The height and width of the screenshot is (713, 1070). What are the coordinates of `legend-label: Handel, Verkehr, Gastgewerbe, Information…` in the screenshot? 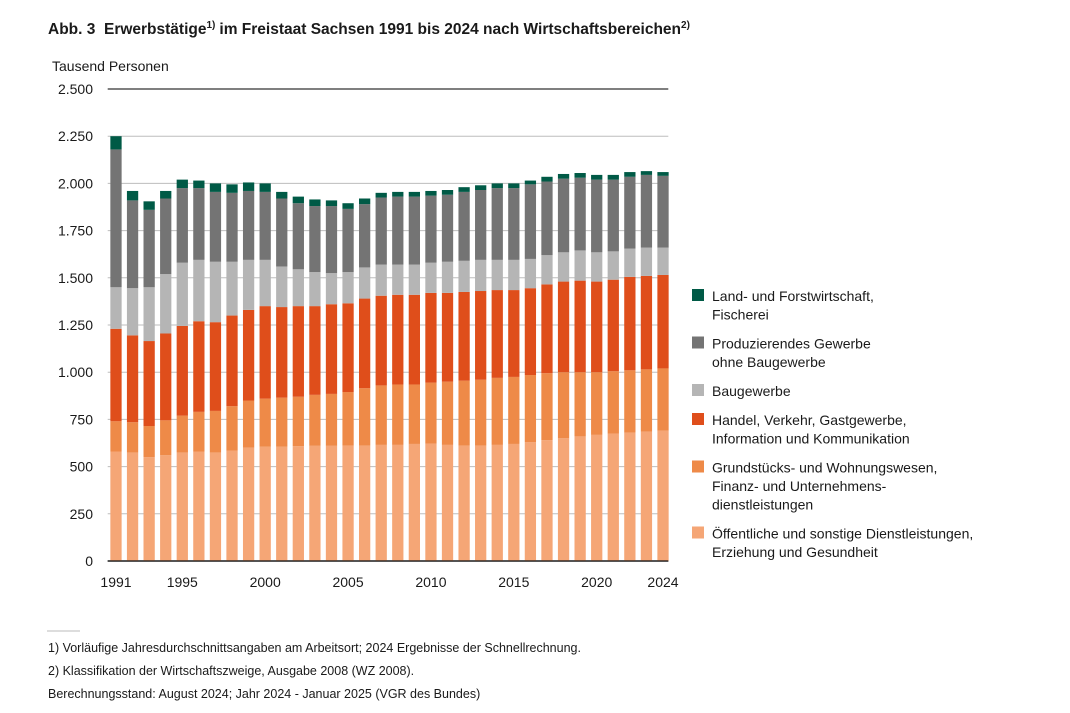 It's located at (811, 429).